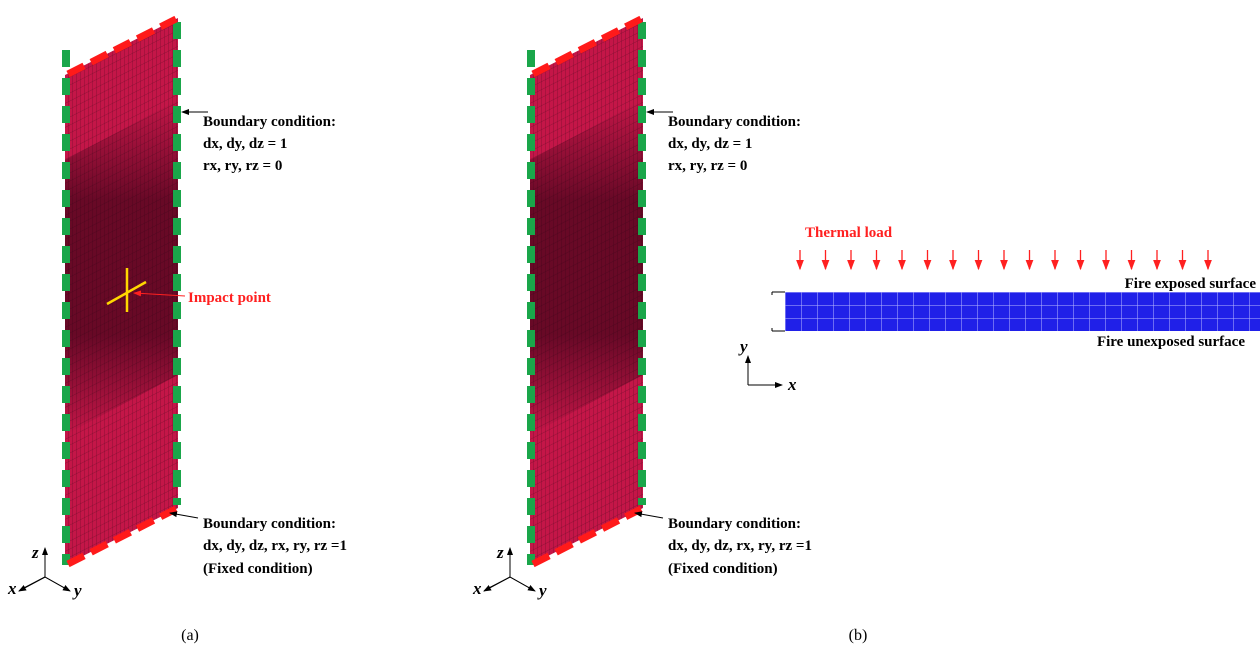 The width and height of the screenshot is (1260, 648). I want to click on top-surface-label: Fire exposed surface, so click(1191, 284).